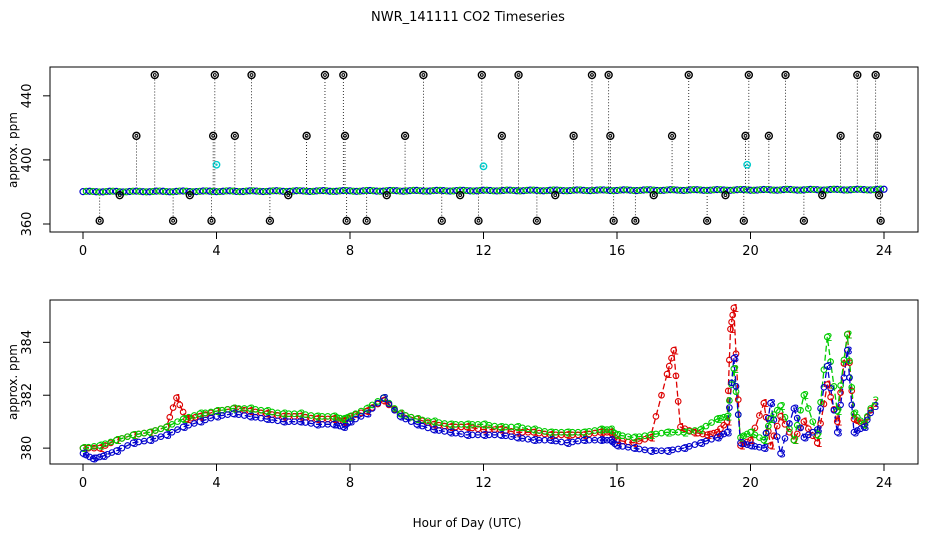 This screenshot has height=540, width=936. I want to click on top-y-tick-label: 440, so click(27, 95).